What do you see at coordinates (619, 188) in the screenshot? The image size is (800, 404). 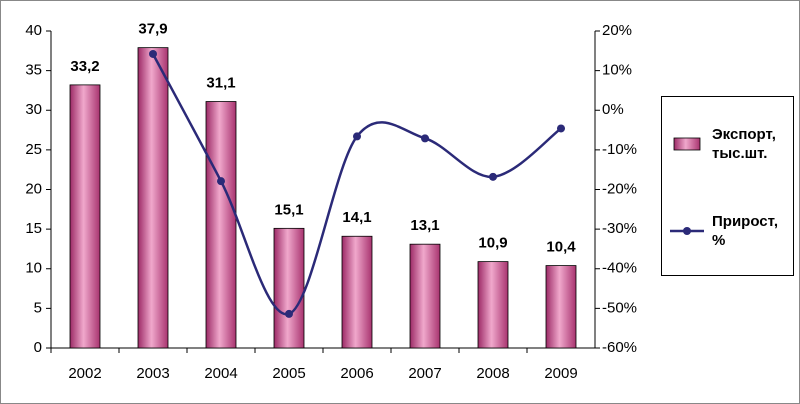 I see `y2-tick-label: -20%` at bounding box center [619, 188].